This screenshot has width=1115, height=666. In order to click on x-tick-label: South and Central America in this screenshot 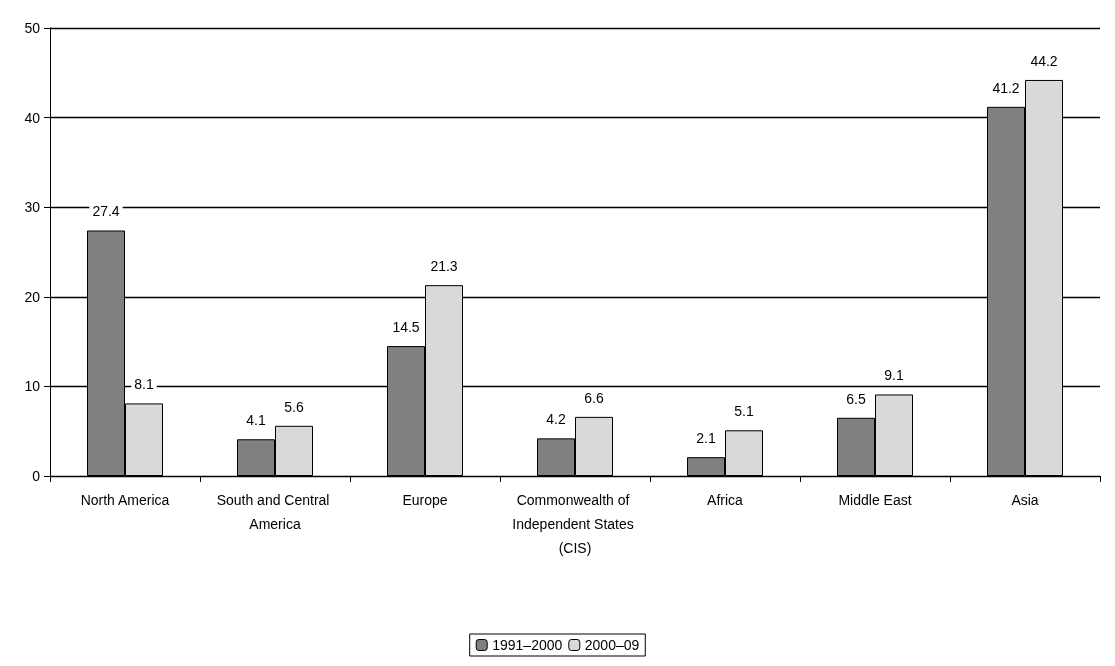, I will do `click(275, 512)`.